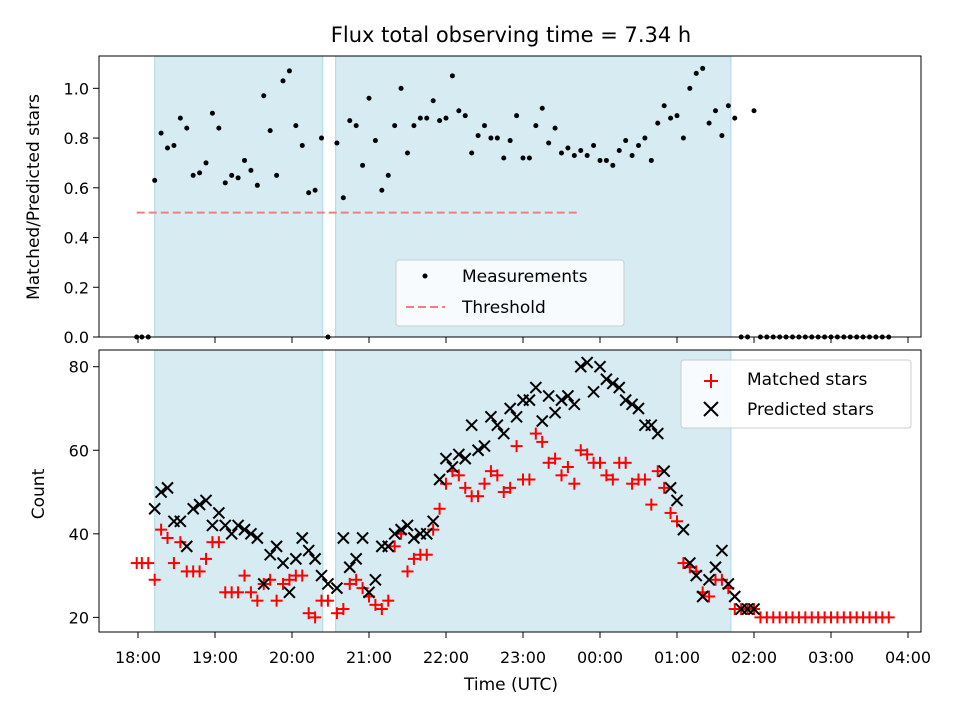 Image resolution: width=960 pixels, height=720 pixels. I want to click on y-tick-label: 0.2, so click(76, 287).